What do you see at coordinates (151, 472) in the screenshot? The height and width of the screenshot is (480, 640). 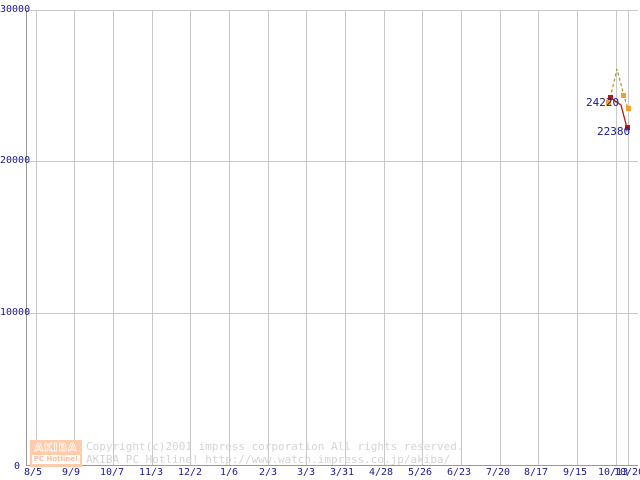 I see `x-axis-tick-3: 11/3` at bounding box center [151, 472].